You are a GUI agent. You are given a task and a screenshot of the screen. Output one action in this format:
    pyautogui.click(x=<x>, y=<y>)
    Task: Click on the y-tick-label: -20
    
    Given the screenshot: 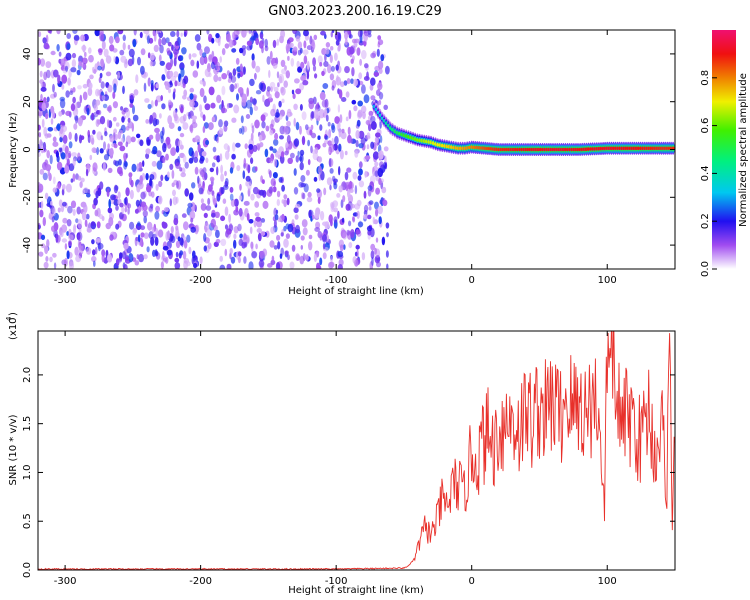 What is the action you would take?
    pyautogui.click(x=27, y=197)
    